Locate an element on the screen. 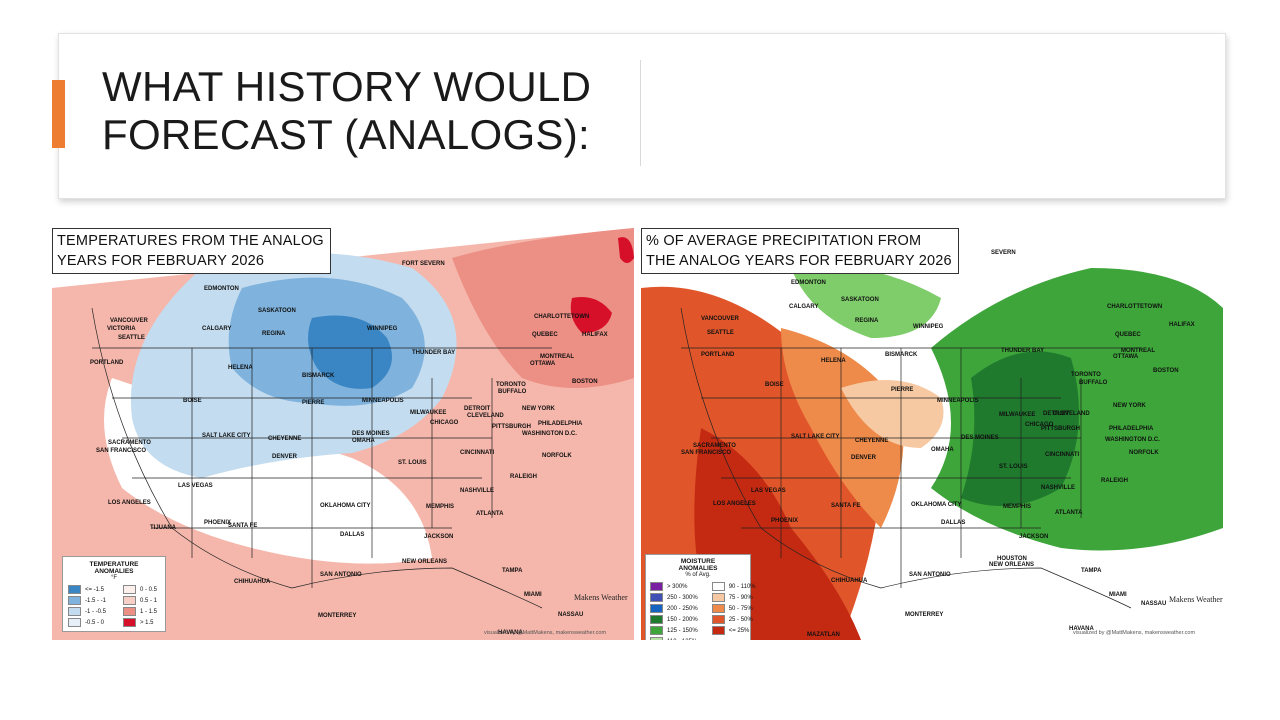  city-label: CHARLOTTETOWN is located at coordinates (562, 317).